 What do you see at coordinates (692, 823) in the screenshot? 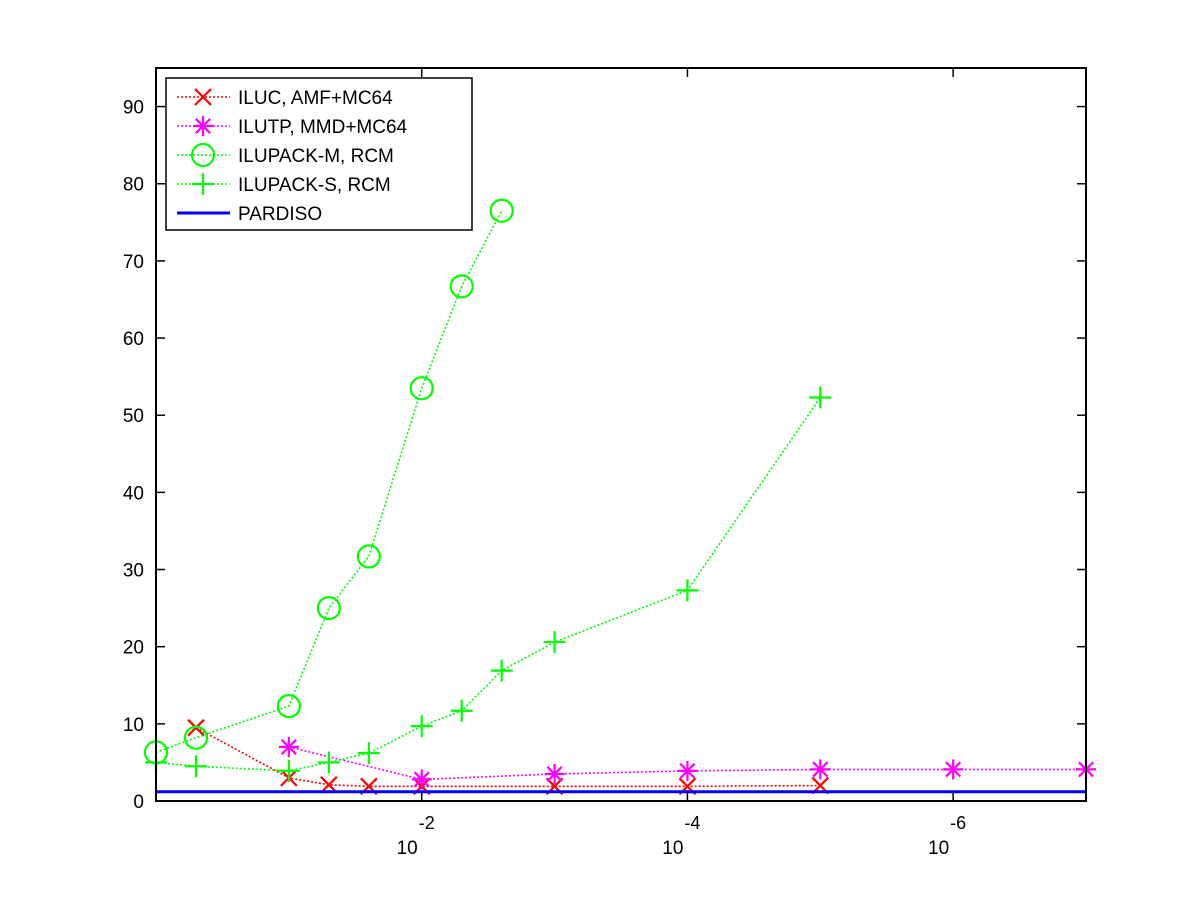
I see `x-tick-exponent-1: -4` at bounding box center [692, 823].